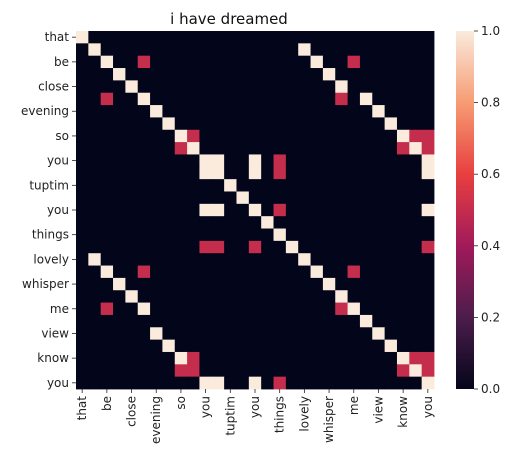  I want to click on colorbar-tick-label: 0.8, so click(490, 103).